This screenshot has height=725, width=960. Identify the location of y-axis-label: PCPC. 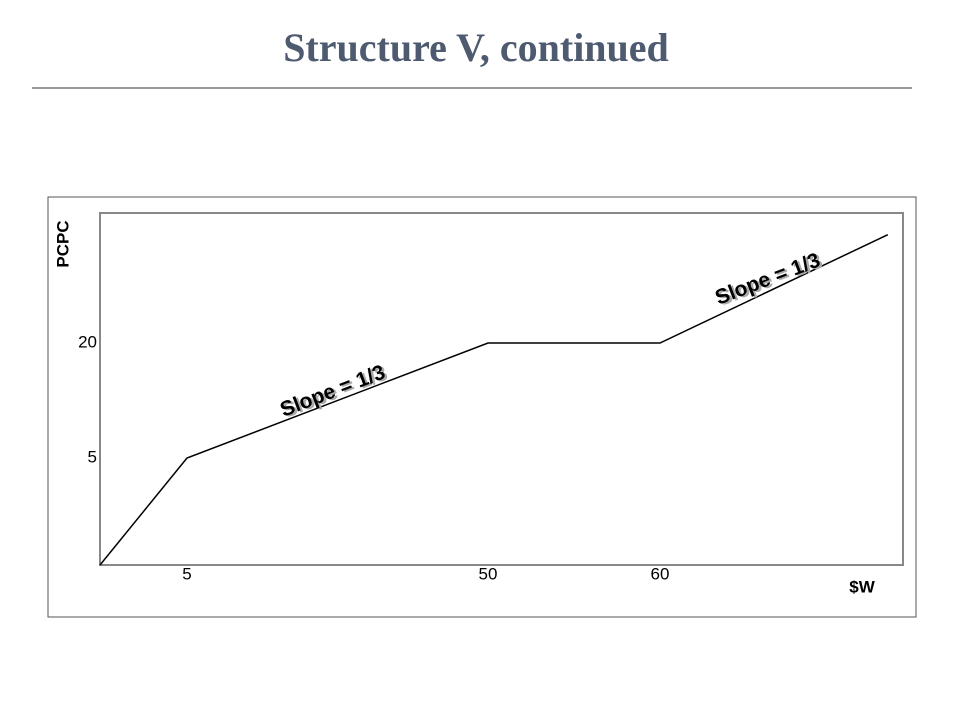
(62, 243).